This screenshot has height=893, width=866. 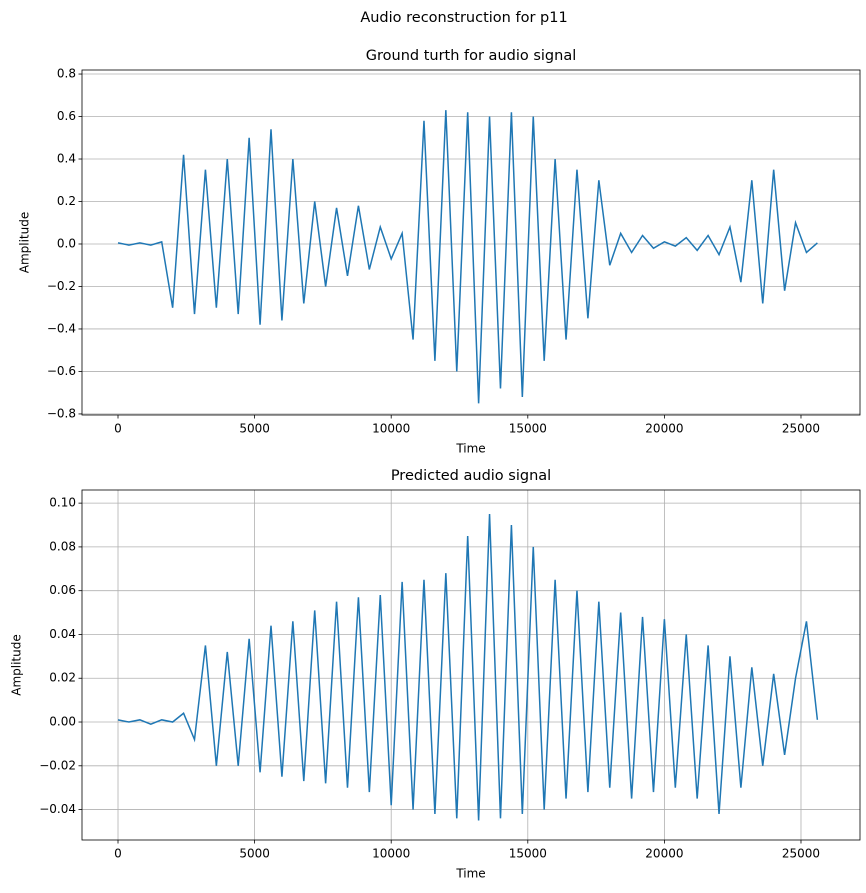 What do you see at coordinates (66, 243) in the screenshot?
I see `y-tick-label: 0.0` at bounding box center [66, 243].